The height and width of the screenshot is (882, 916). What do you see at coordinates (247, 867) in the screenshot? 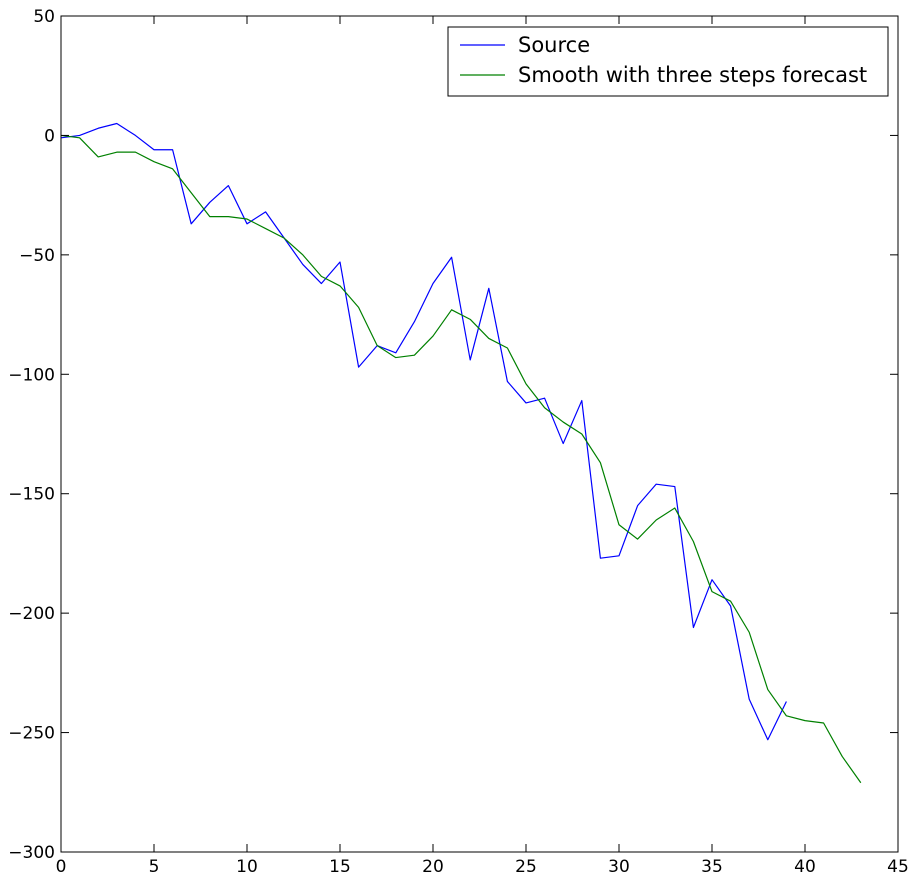
I see `x-tick-label: 10` at bounding box center [247, 867].